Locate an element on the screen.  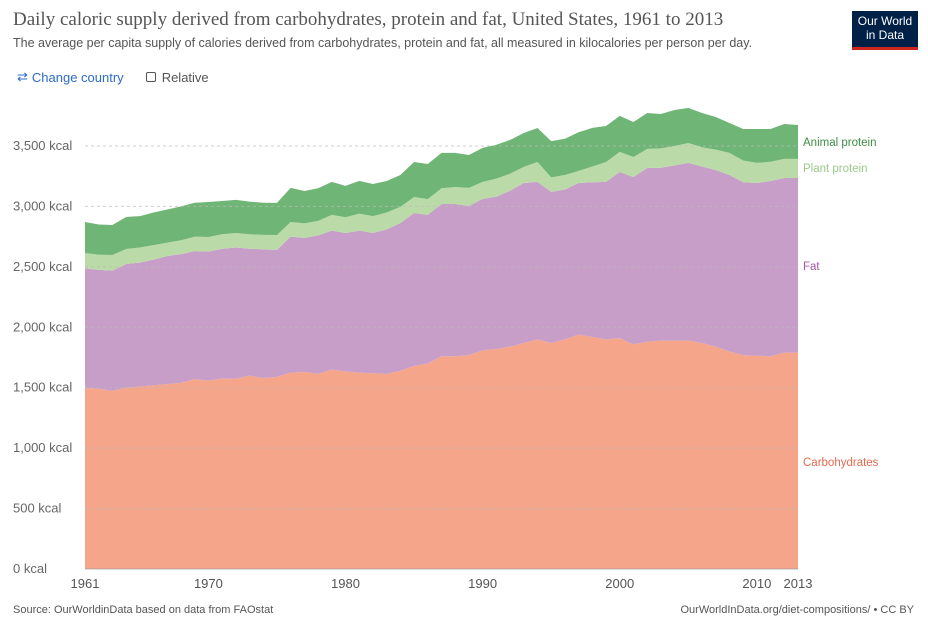
relative-checkbox is located at coordinates (150, 77).